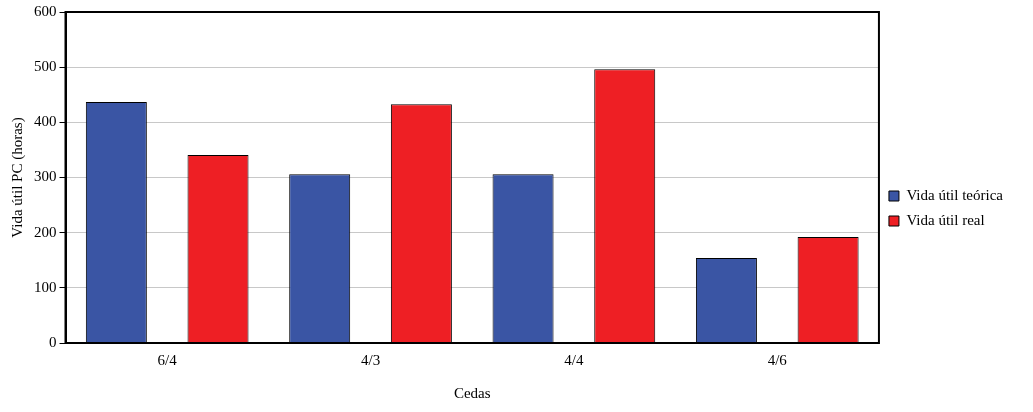  I want to click on y-tick-label: 400, so click(45, 121).